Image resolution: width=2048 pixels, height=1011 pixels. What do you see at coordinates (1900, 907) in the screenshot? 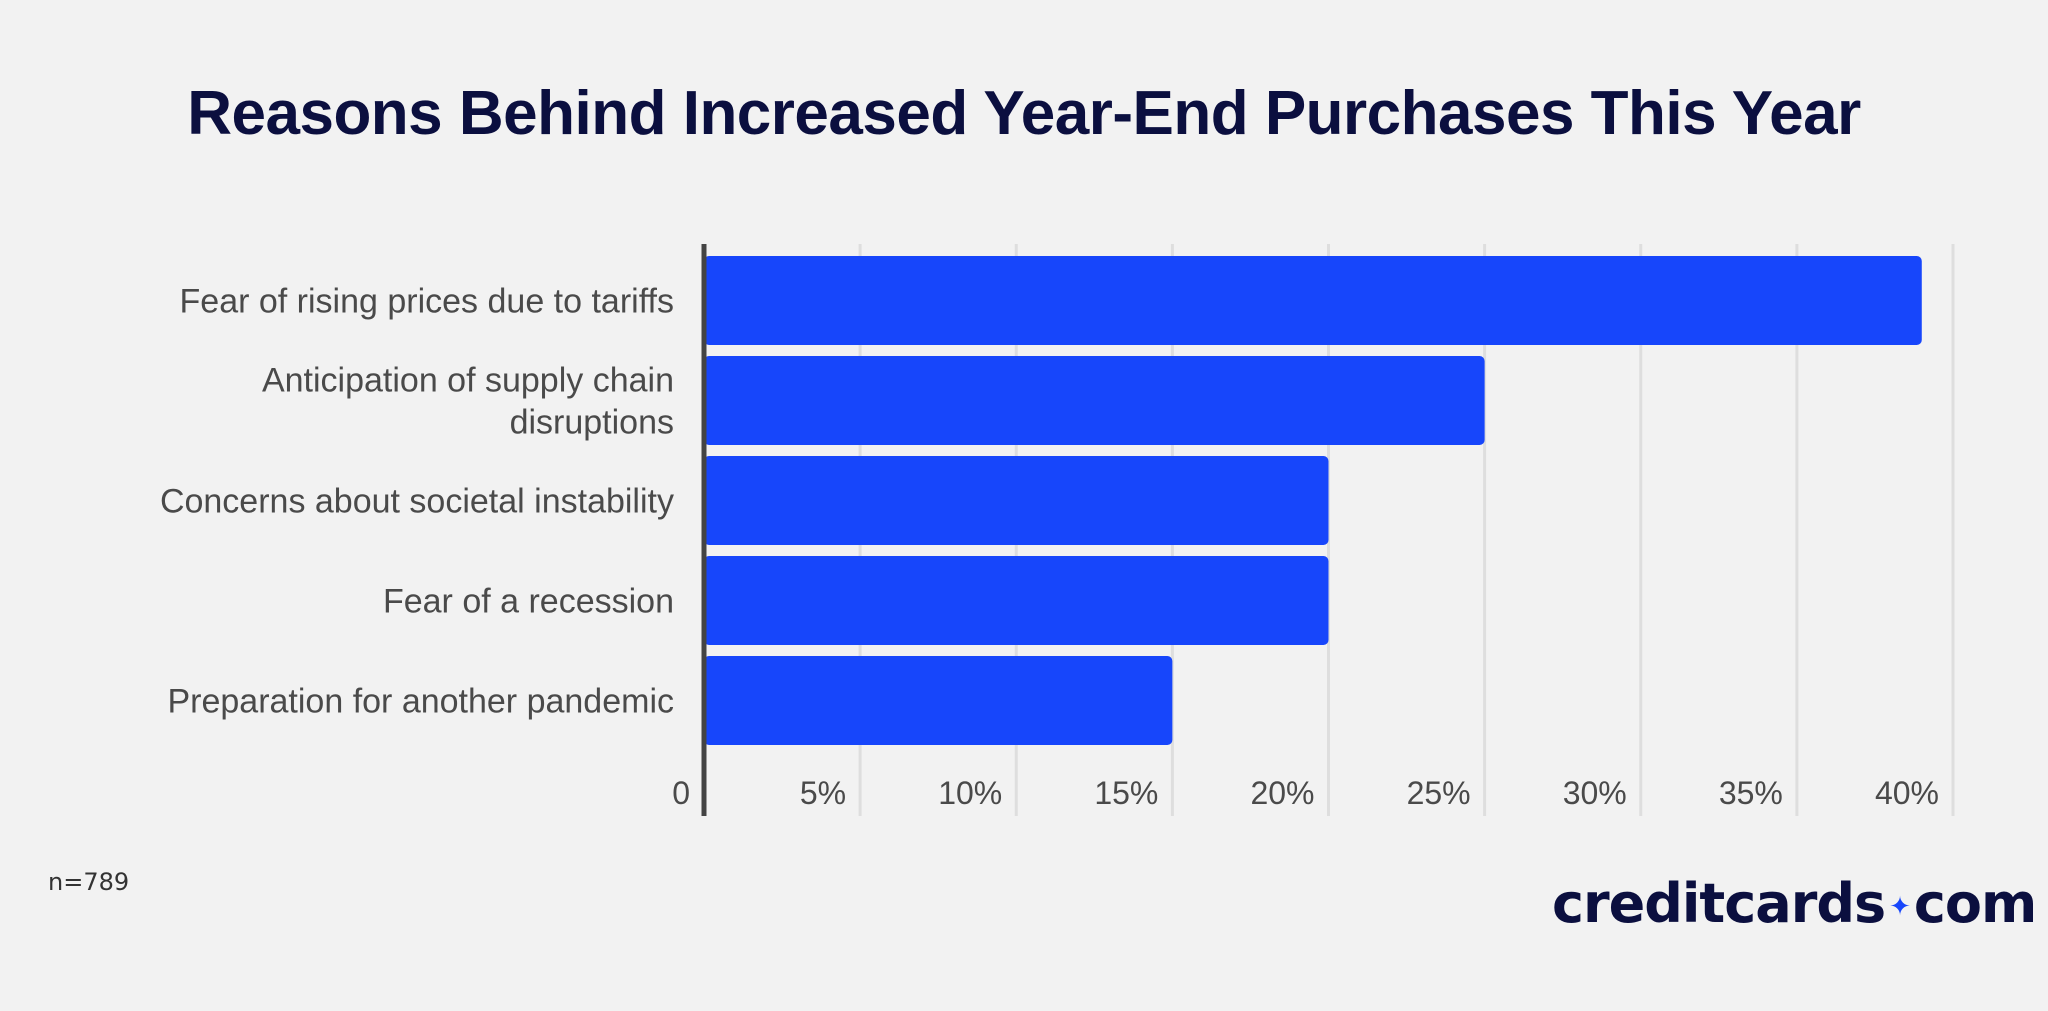
I see `star-icon: ✦` at bounding box center [1900, 907].